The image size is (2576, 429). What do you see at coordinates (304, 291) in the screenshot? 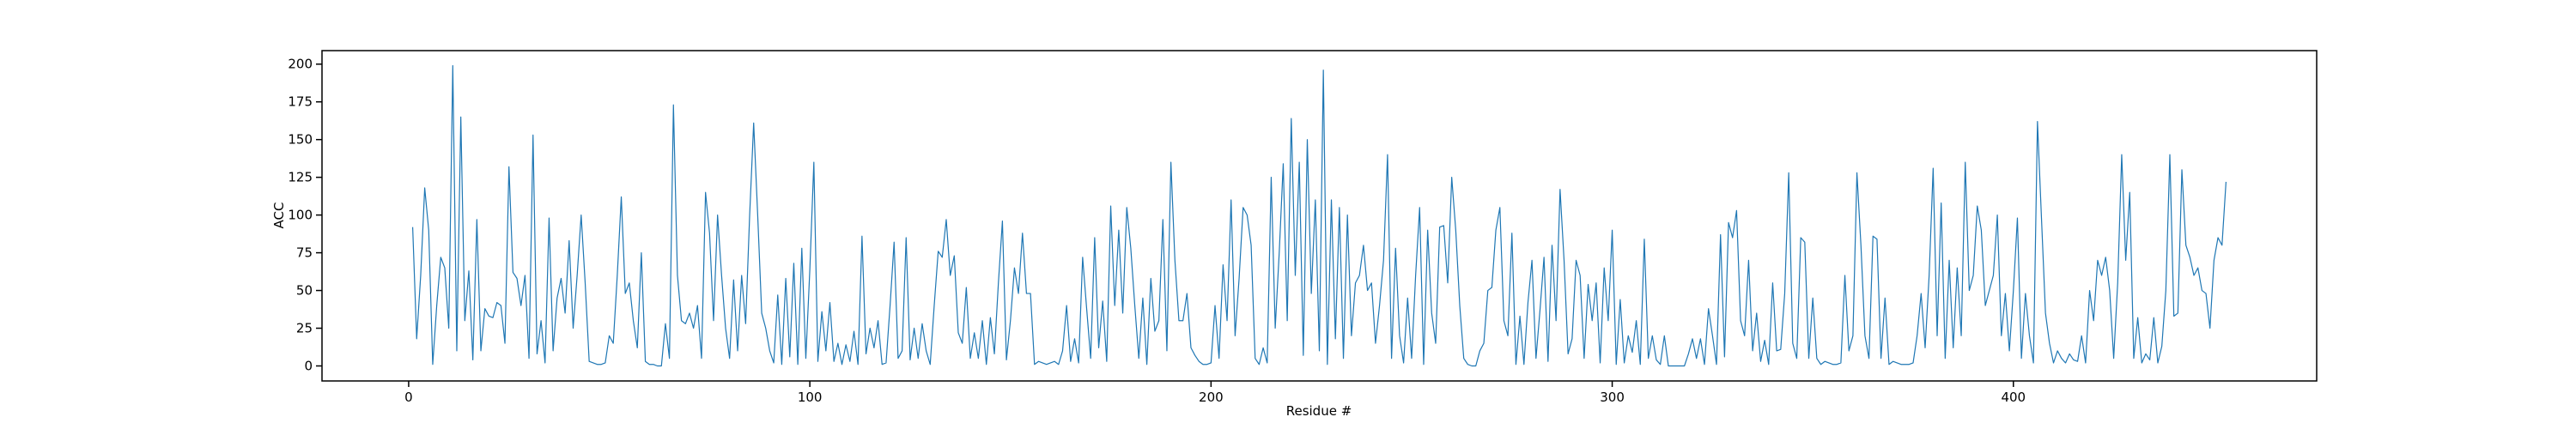
I see `y-tick-label: 50` at bounding box center [304, 291].